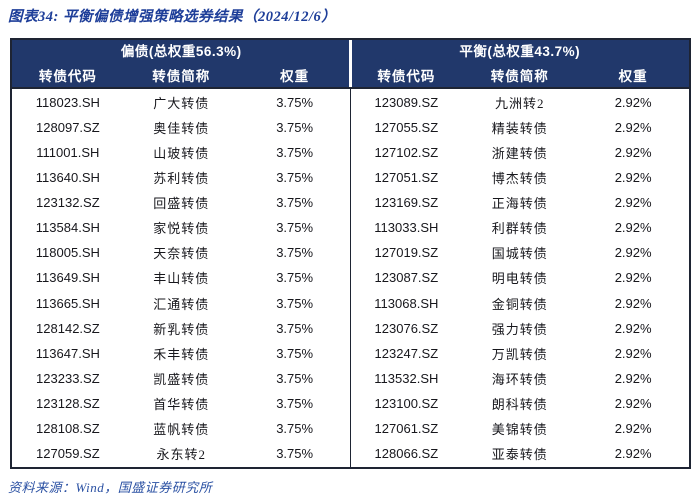  I want to click on bond-name: 万凯转债, so click(519, 354).